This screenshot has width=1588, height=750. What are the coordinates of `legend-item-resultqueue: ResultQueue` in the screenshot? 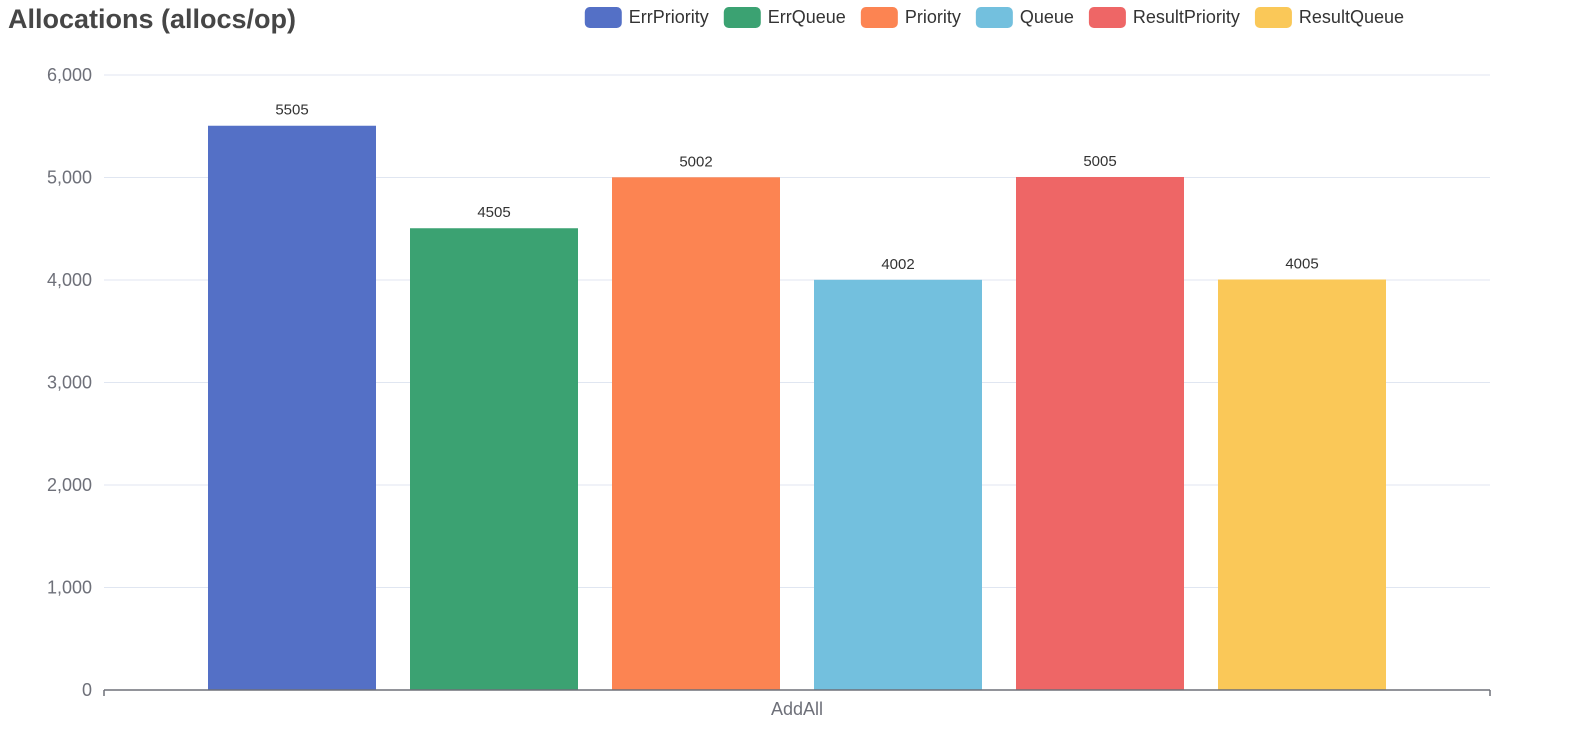 It's located at (1329, 17).